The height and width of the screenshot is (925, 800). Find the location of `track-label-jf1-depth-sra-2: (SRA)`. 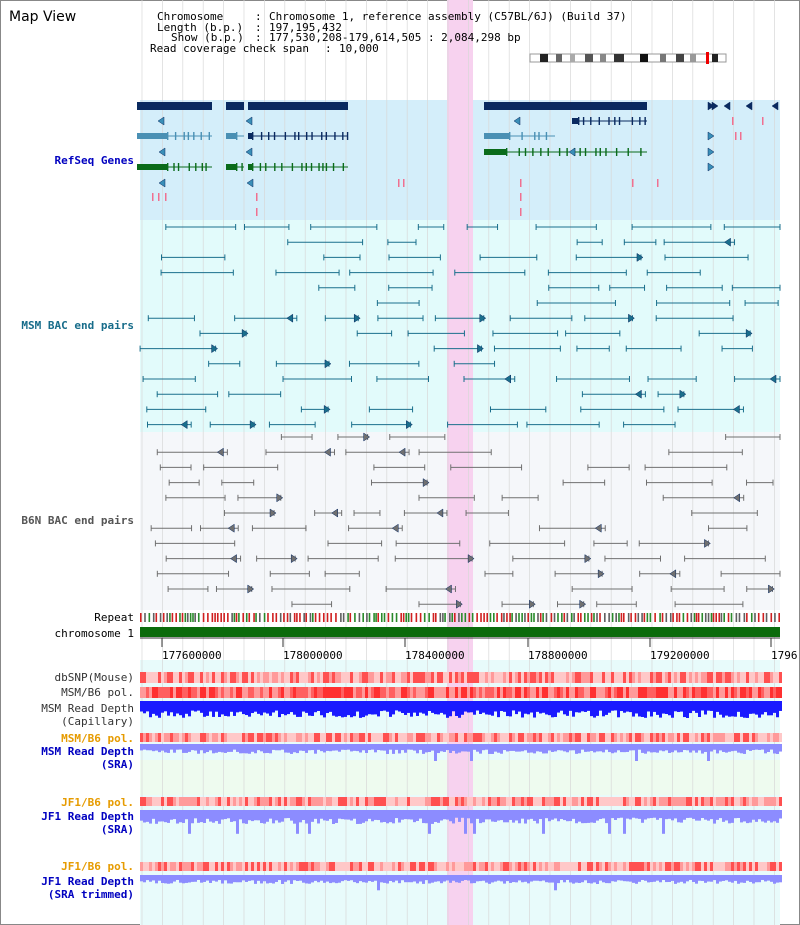

track-label-jf1-depth-sra-2: (SRA) is located at coordinates (117, 829).